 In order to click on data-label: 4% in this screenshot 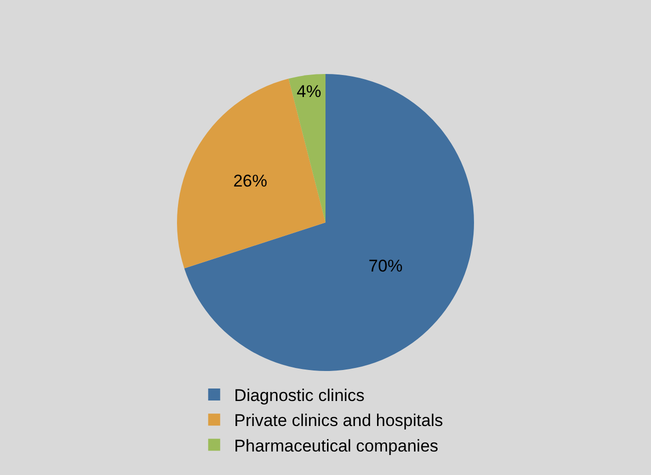, I will do `click(309, 92)`.